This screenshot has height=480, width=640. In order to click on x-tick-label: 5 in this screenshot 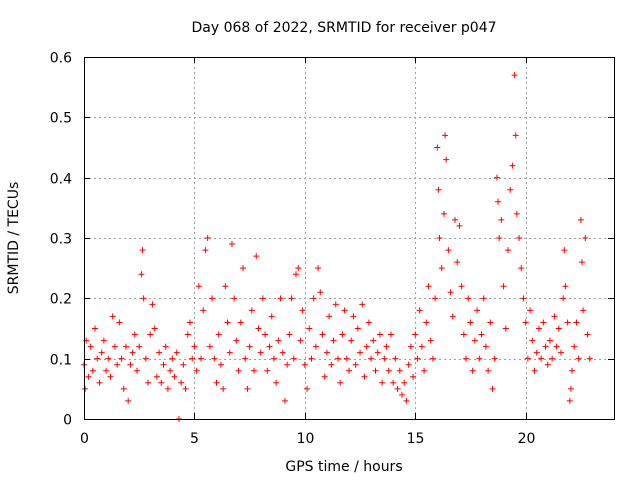, I will do `click(194, 439)`.